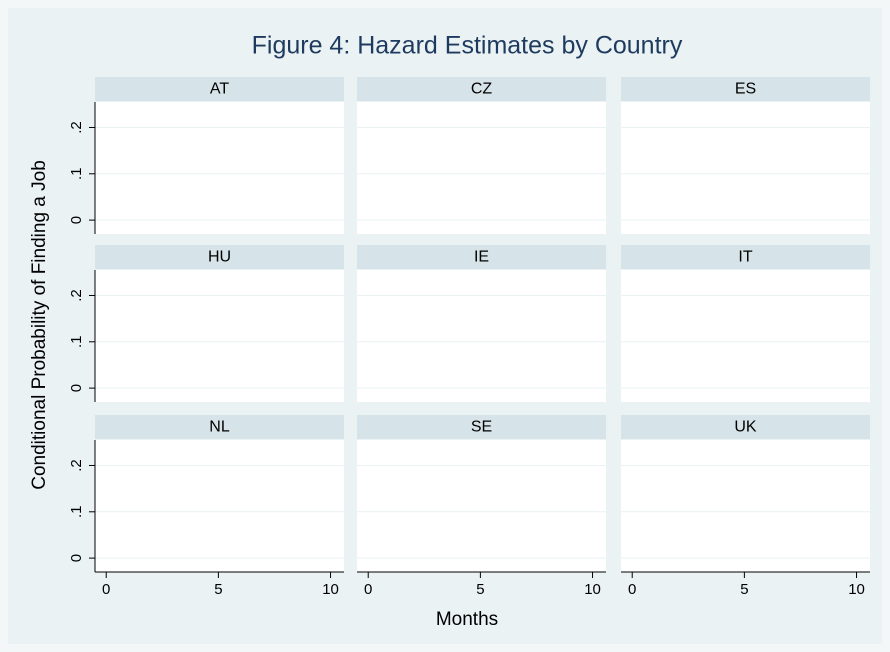 Image resolution: width=890 pixels, height=652 pixels. I want to click on panel-title: SE, so click(481, 427).